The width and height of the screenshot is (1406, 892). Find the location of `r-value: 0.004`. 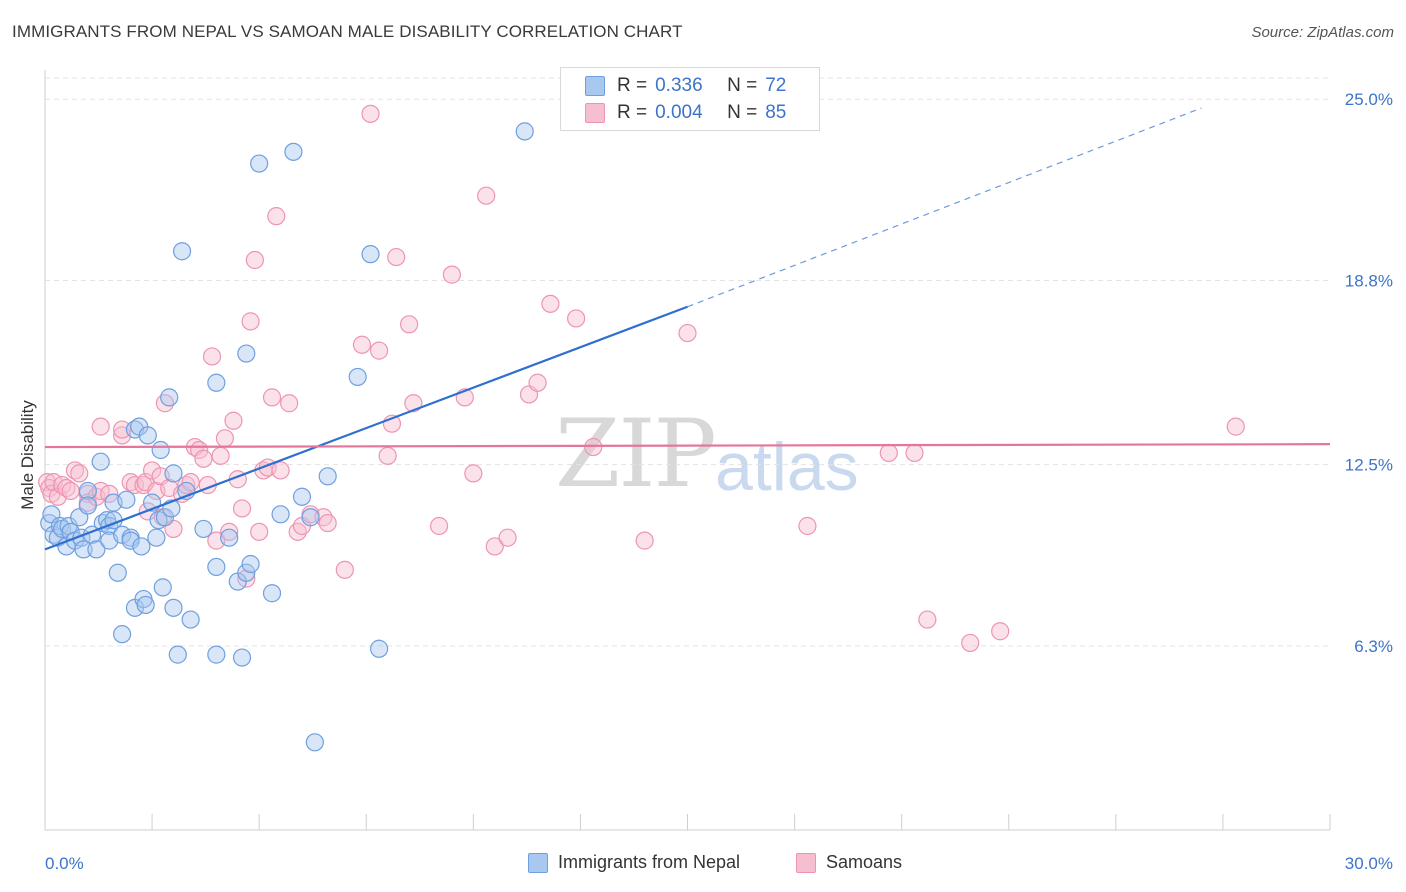

r-value: 0.004 is located at coordinates (679, 112).